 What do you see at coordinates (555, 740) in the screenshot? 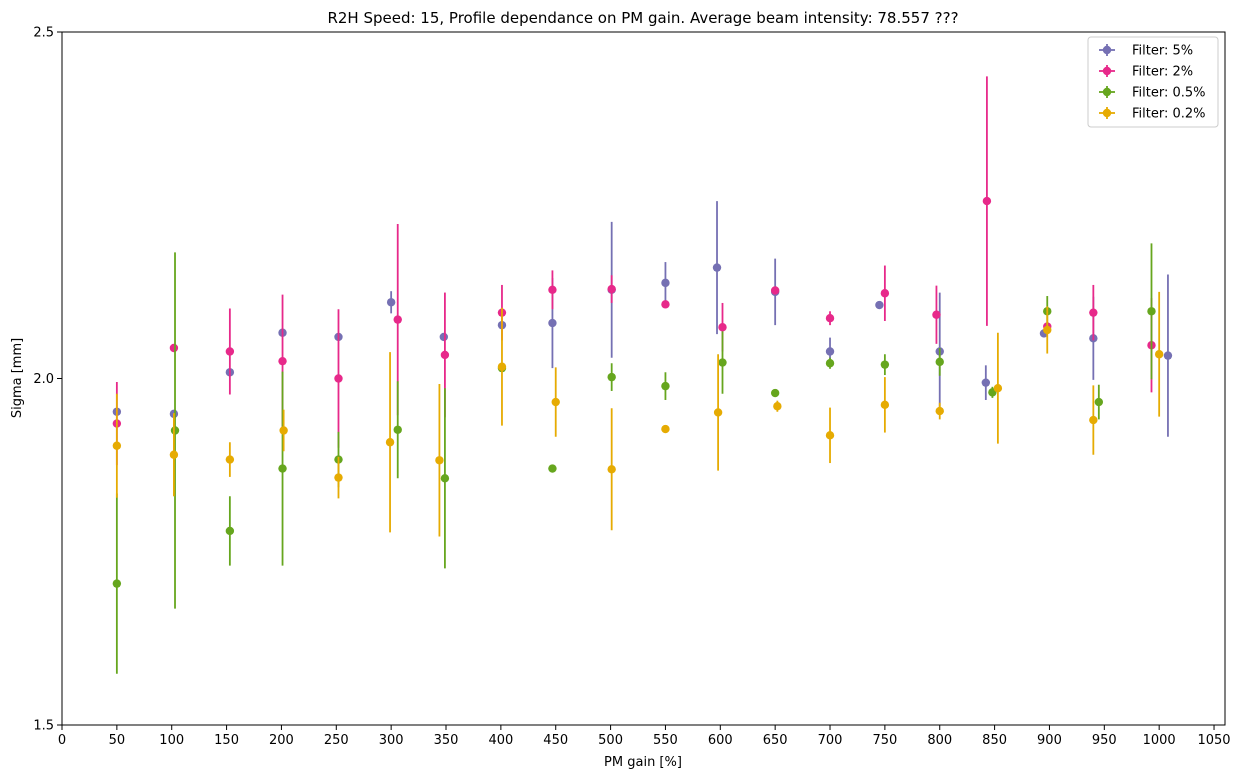
I see `x-tick-label: 450` at bounding box center [555, 740].